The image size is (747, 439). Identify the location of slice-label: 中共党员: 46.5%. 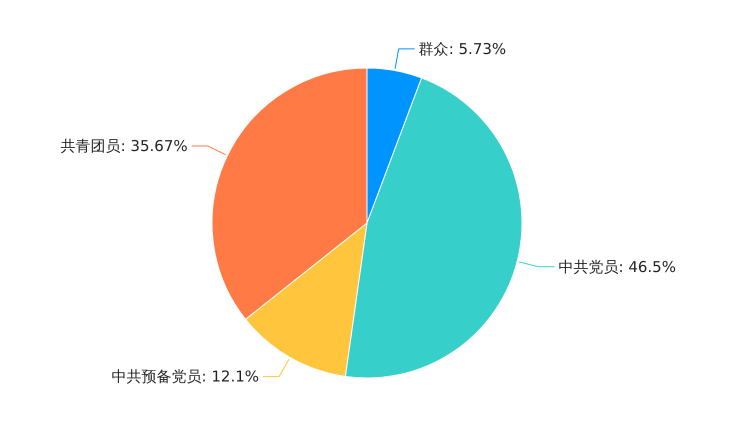
(617, 267).